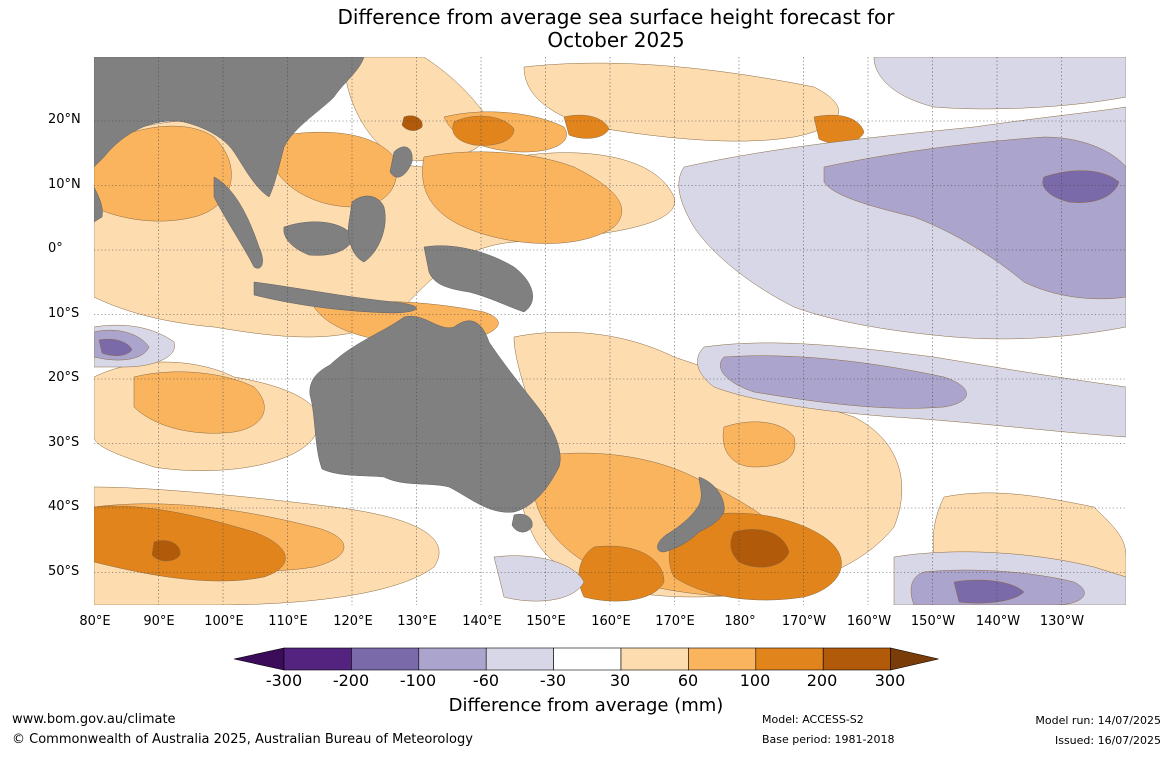  What do you see at coordinates (546, 621) in the screenshot?
I see `lon-label: 150°E` at bounding box center [546, 621].